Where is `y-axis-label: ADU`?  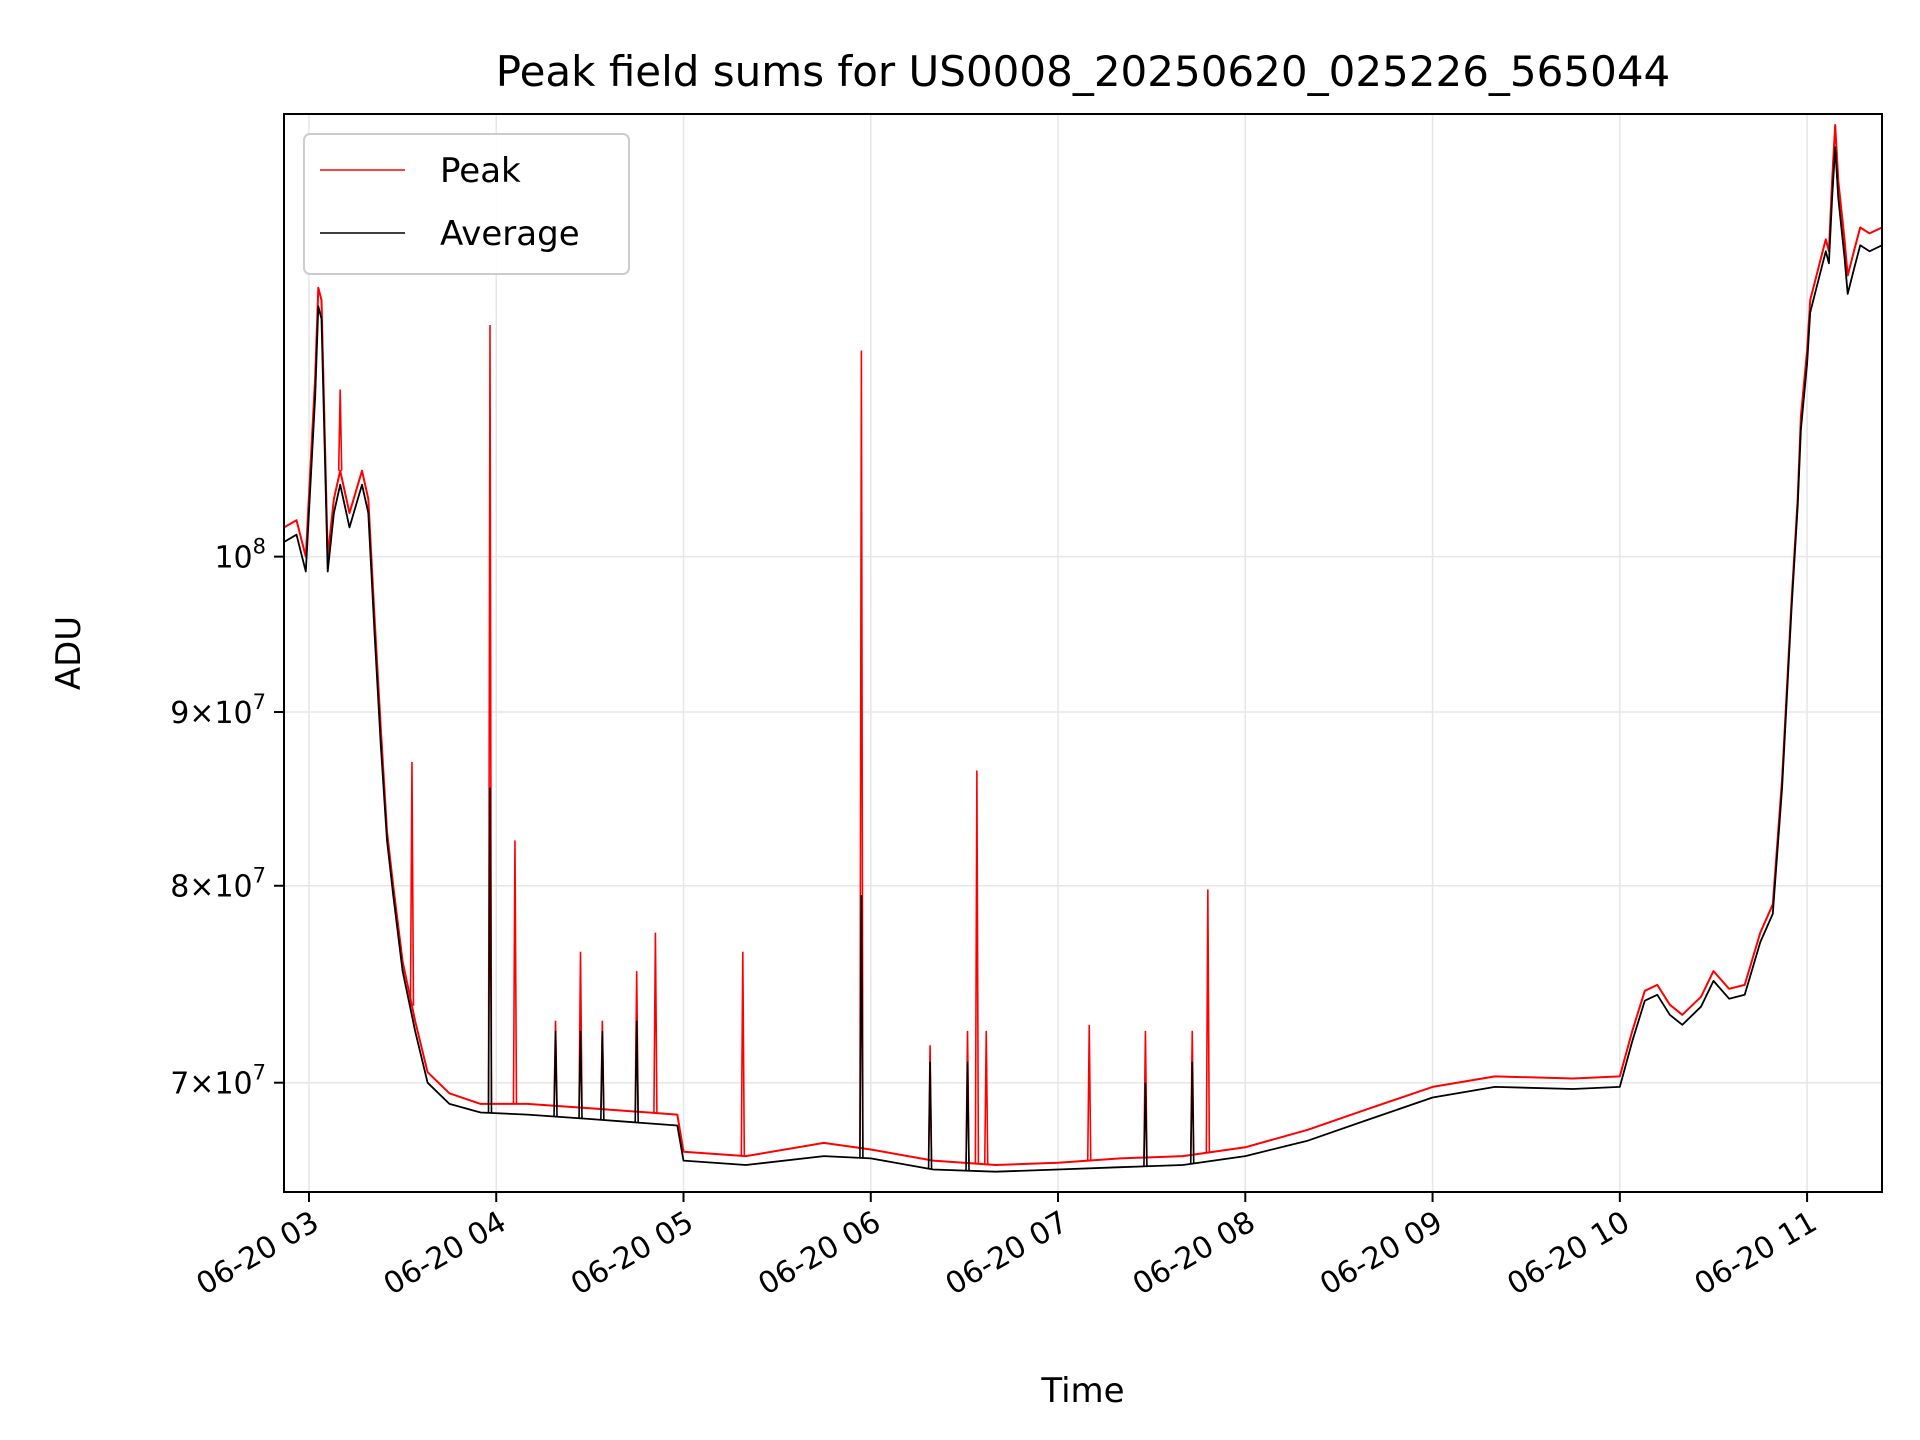
y-axis-label: ADU is located at coordinates (69, 653).